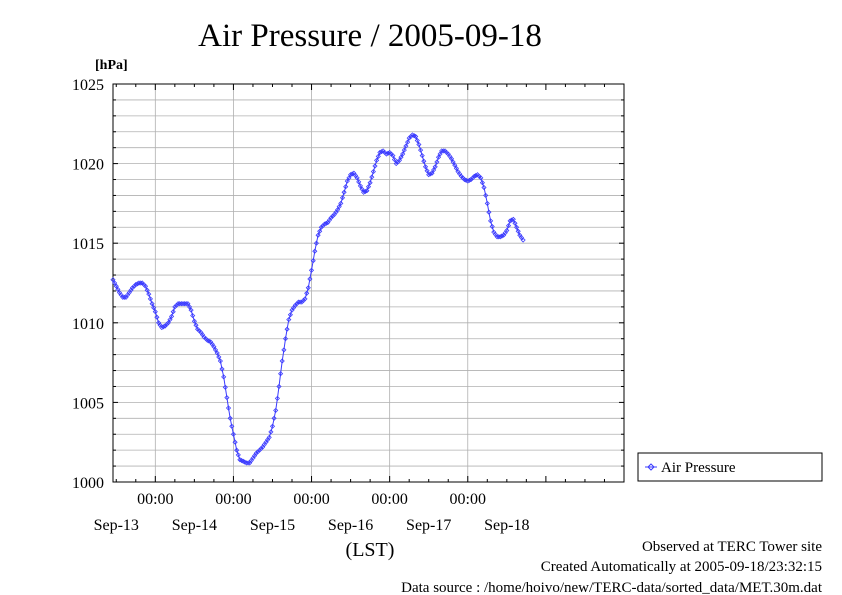  I want to click on chart-title: Air Pressure / 2005-09-18, so click(370, 36).